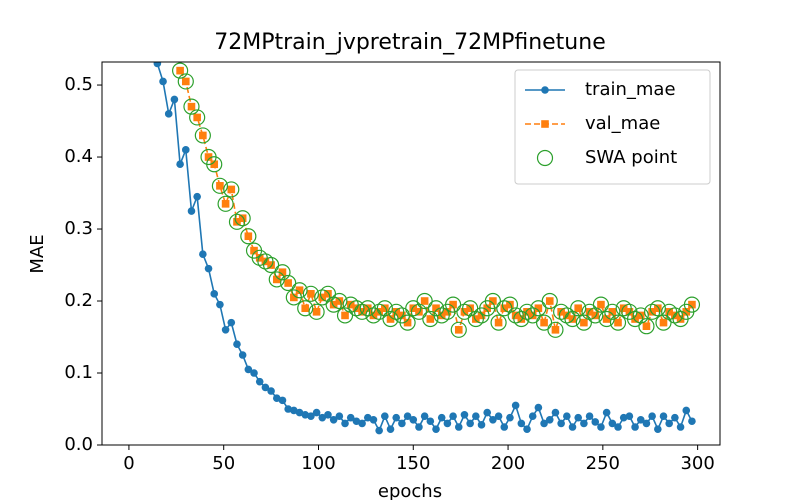 The width and height of the screenshot is (800, 500). Describe the element at coordinates (630, 89) in the screenshot. I see `legend-label: train_mae` at that location.